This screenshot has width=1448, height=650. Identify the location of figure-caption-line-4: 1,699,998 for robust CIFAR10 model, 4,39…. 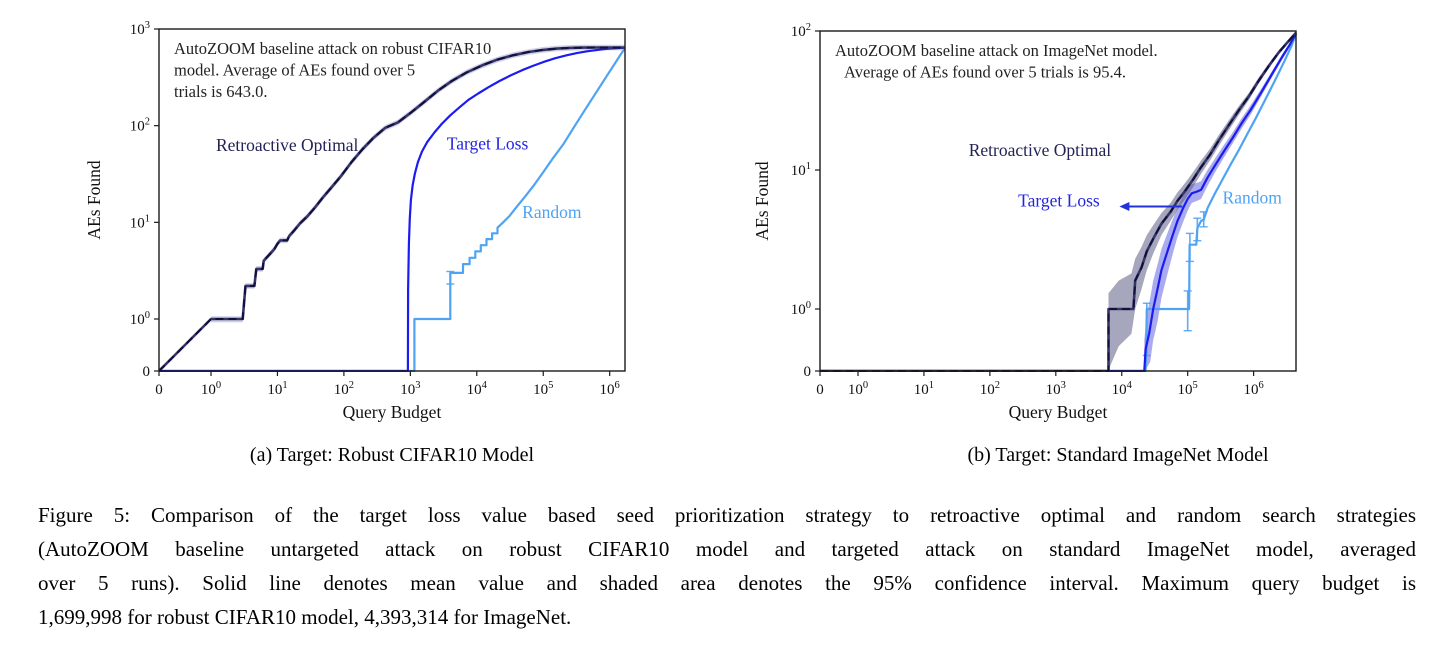
(305, 617).